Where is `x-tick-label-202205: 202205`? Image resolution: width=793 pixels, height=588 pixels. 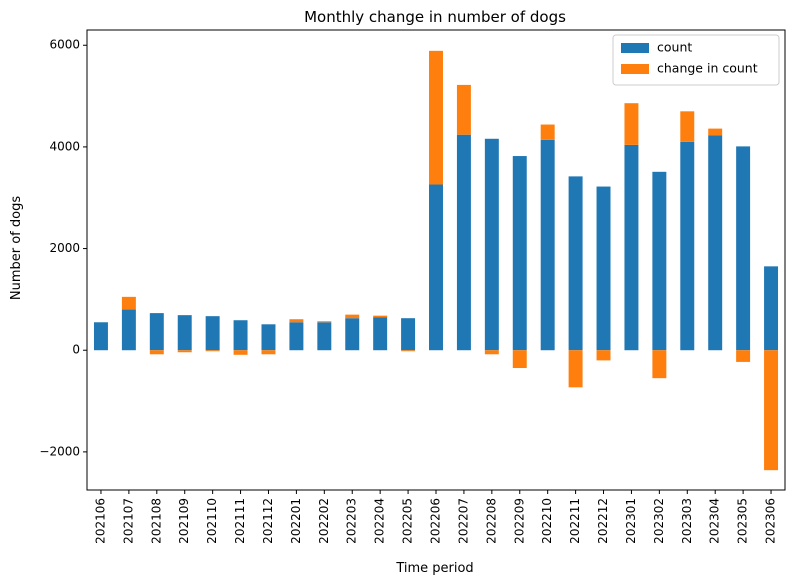
x-tick-label-202205: 202205 is located at coordinates (408, 521).